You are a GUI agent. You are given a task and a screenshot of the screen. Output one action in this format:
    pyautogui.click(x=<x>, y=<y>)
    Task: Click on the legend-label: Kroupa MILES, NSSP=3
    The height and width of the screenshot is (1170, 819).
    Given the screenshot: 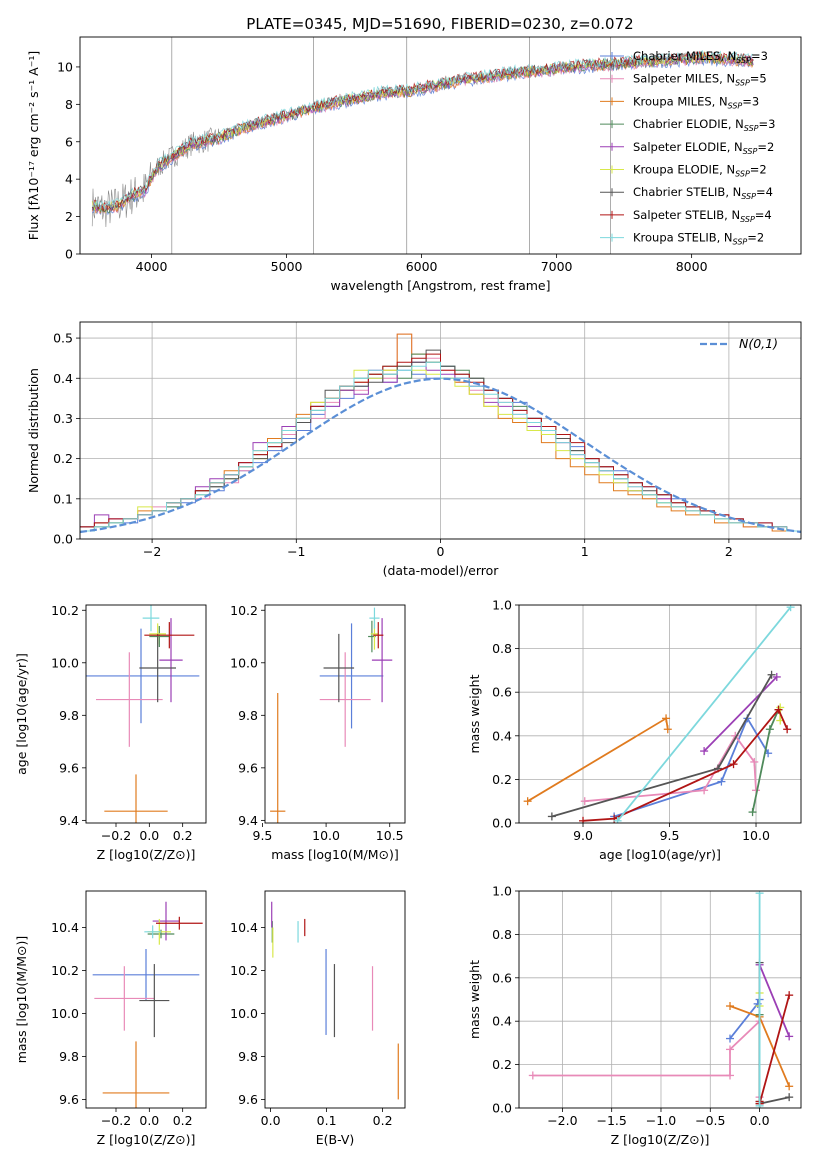 What is the action you would take?
    pyautogui.click(x=696, y=102)
    